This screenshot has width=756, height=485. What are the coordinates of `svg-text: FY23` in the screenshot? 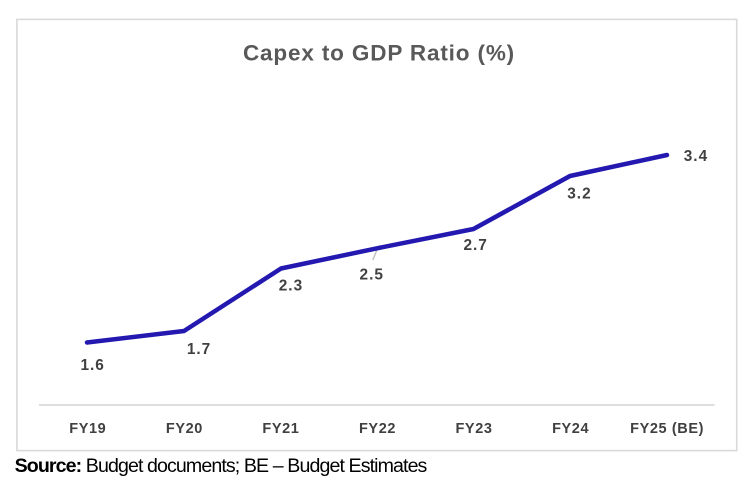 It's located at (473, 429).